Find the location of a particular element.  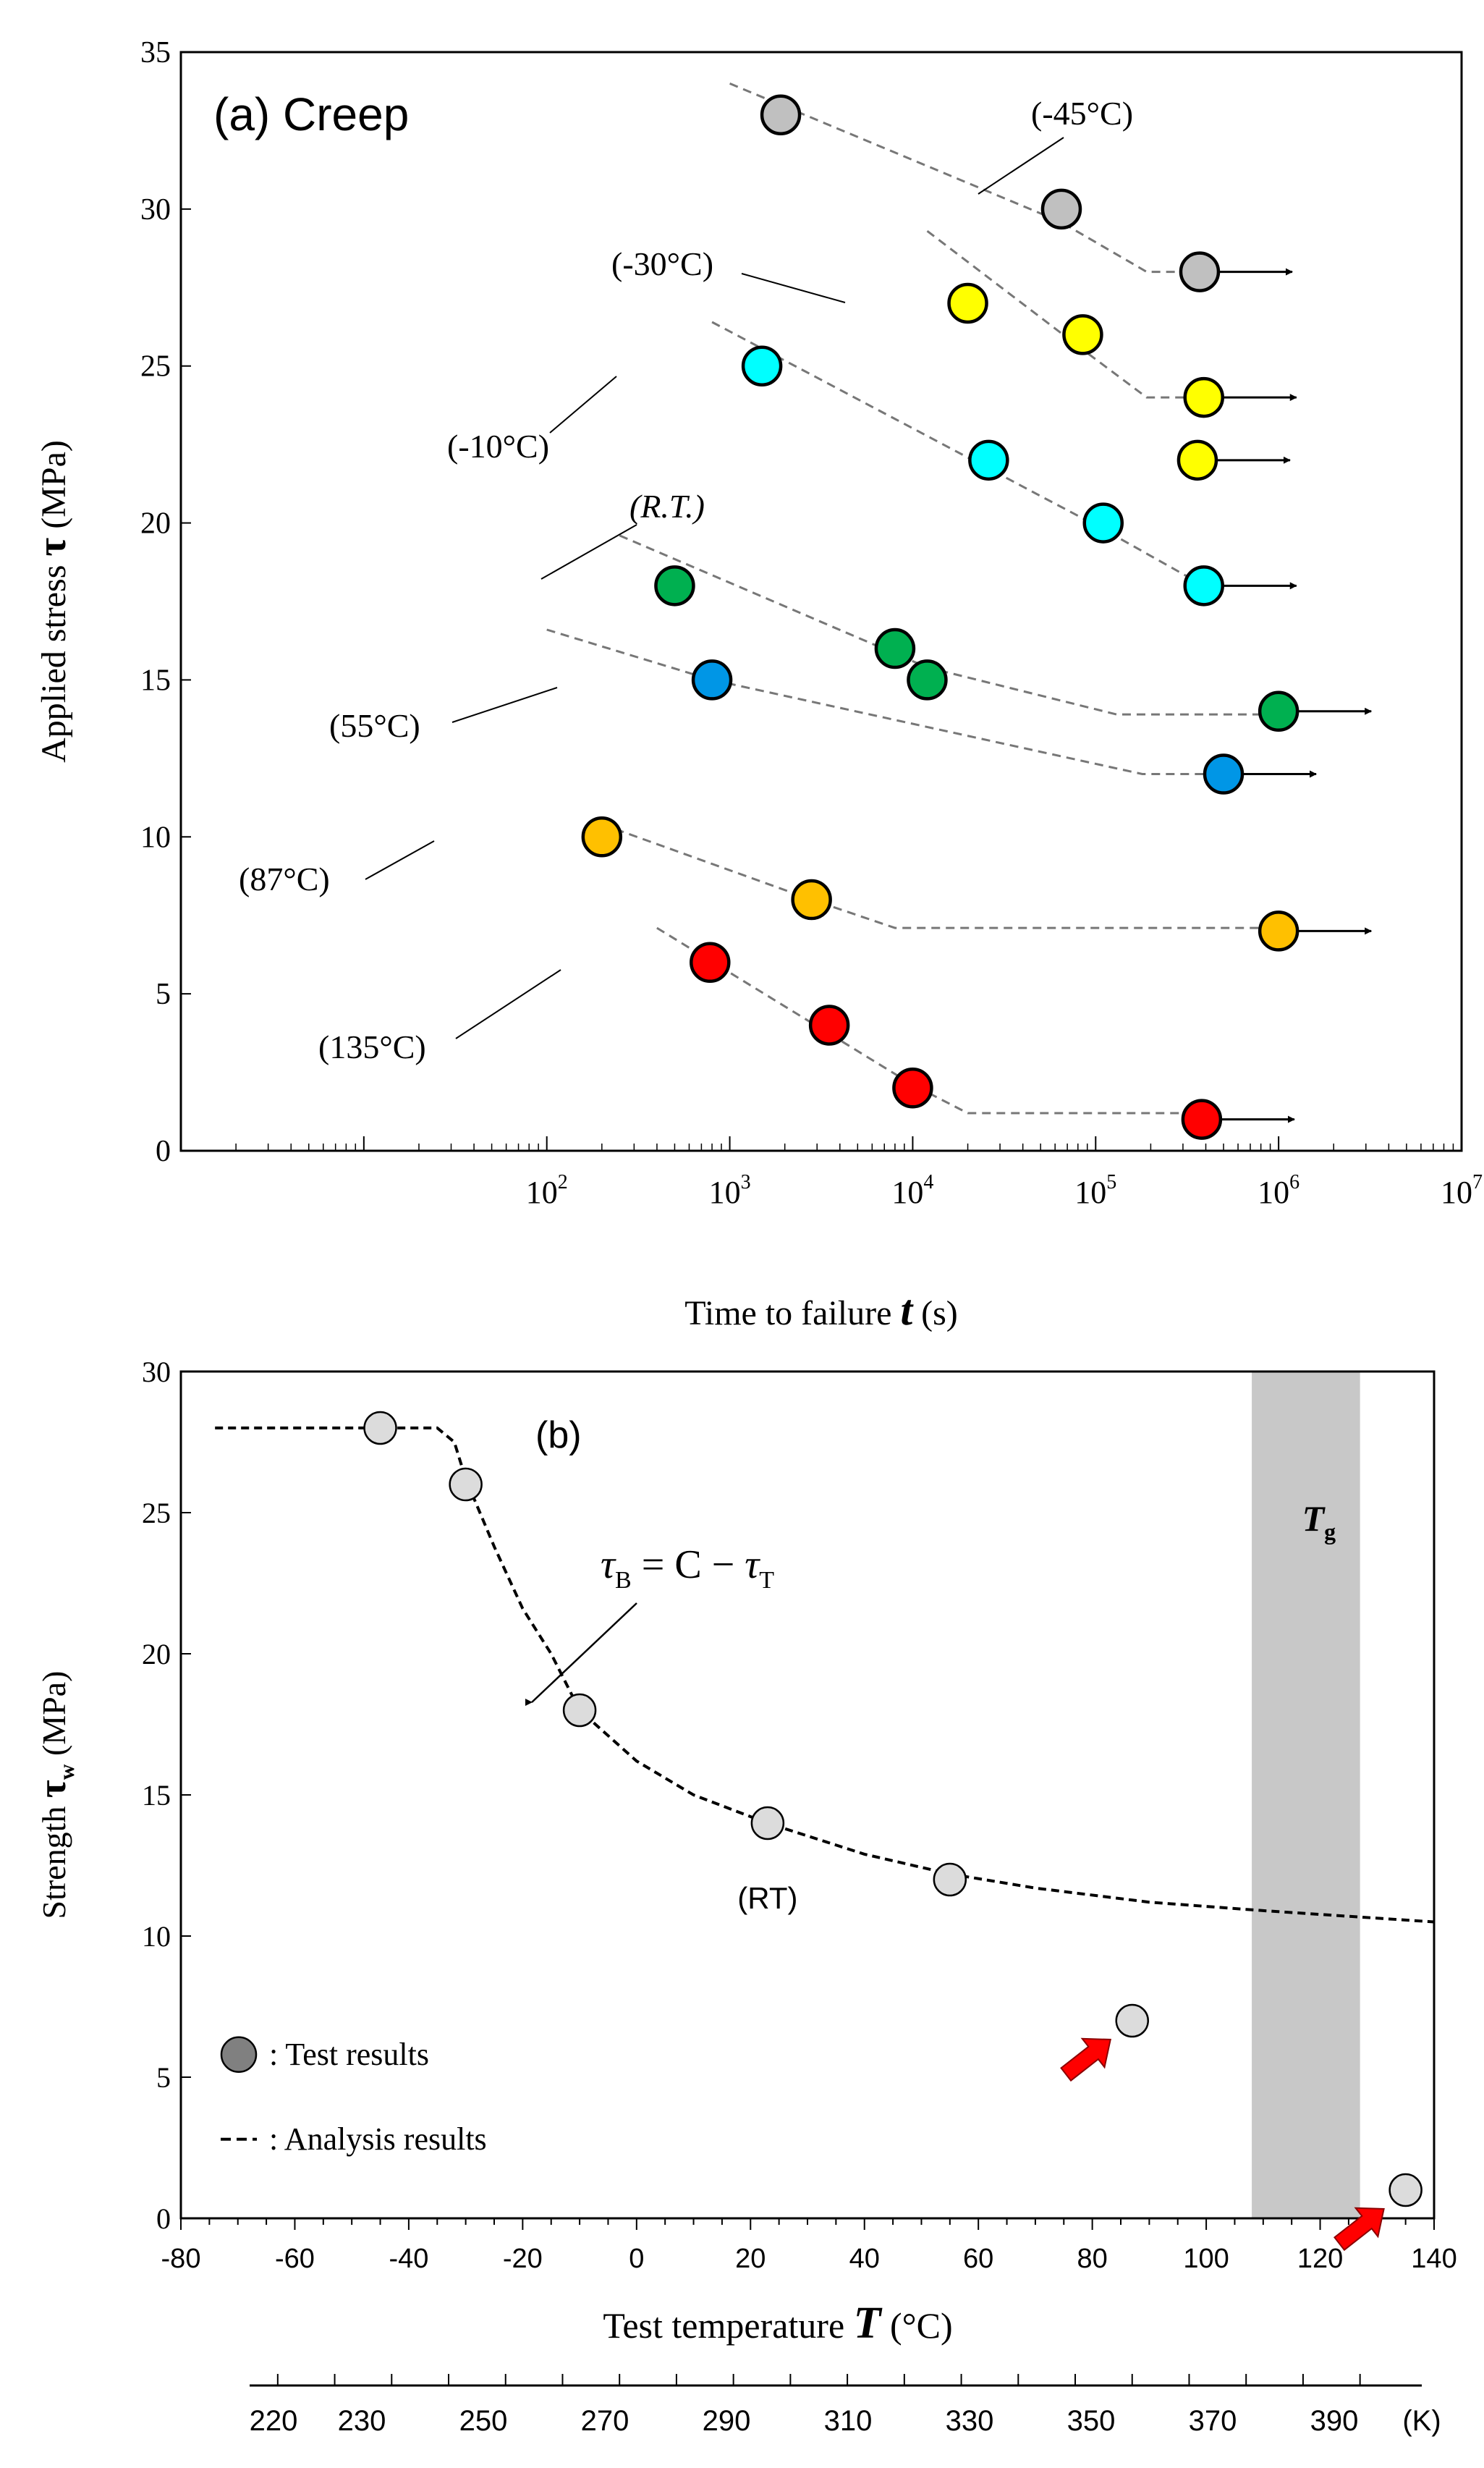

tg-label: Tg is located at coordinates (1319, 1521).